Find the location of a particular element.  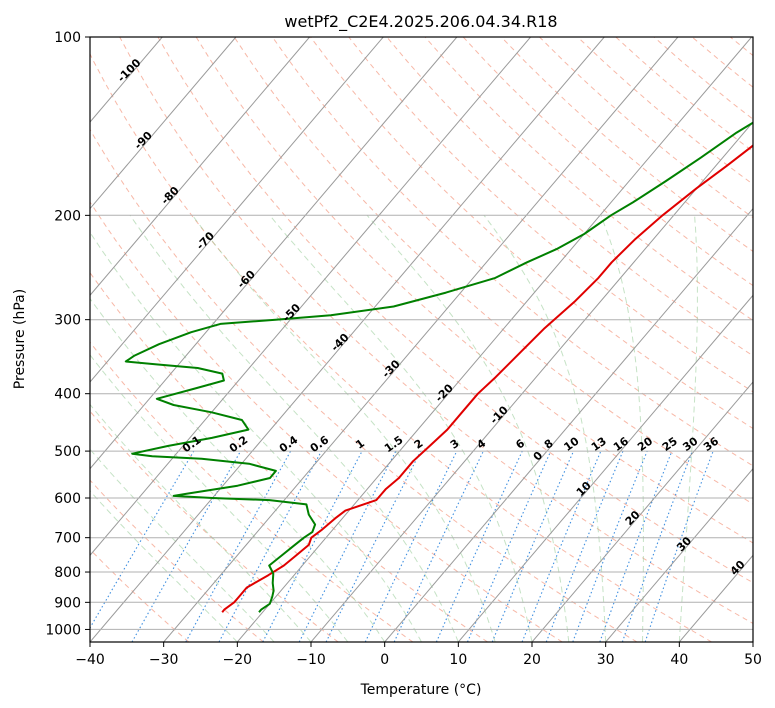

x-tick-label: −30 is located at coordinates (164, 660).